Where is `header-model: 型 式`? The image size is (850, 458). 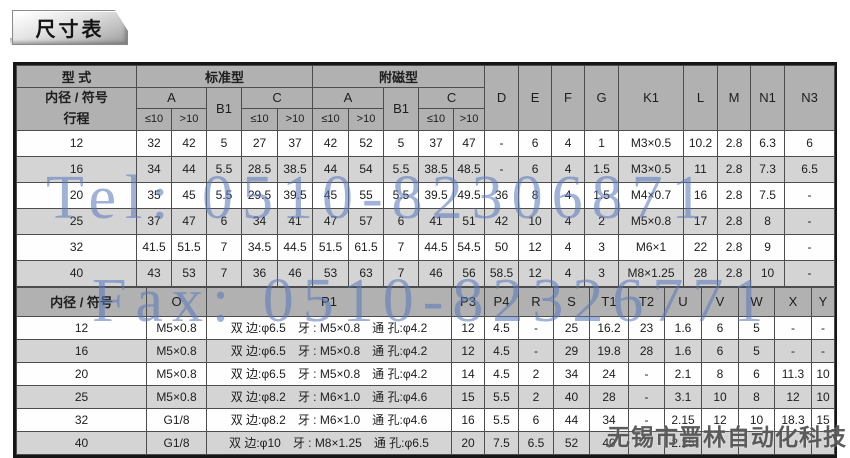 header-model: 型 式 is located at coordinates (76, 76).